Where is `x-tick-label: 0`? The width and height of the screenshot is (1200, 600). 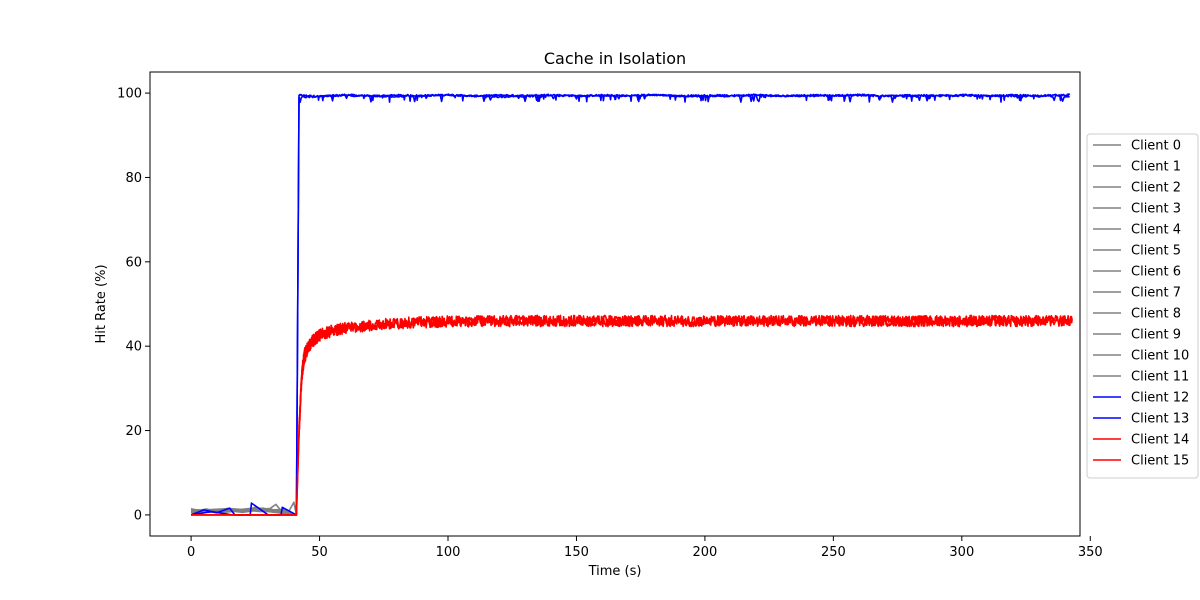 x-tick-label: 0 is located at coordinates (191, 552).